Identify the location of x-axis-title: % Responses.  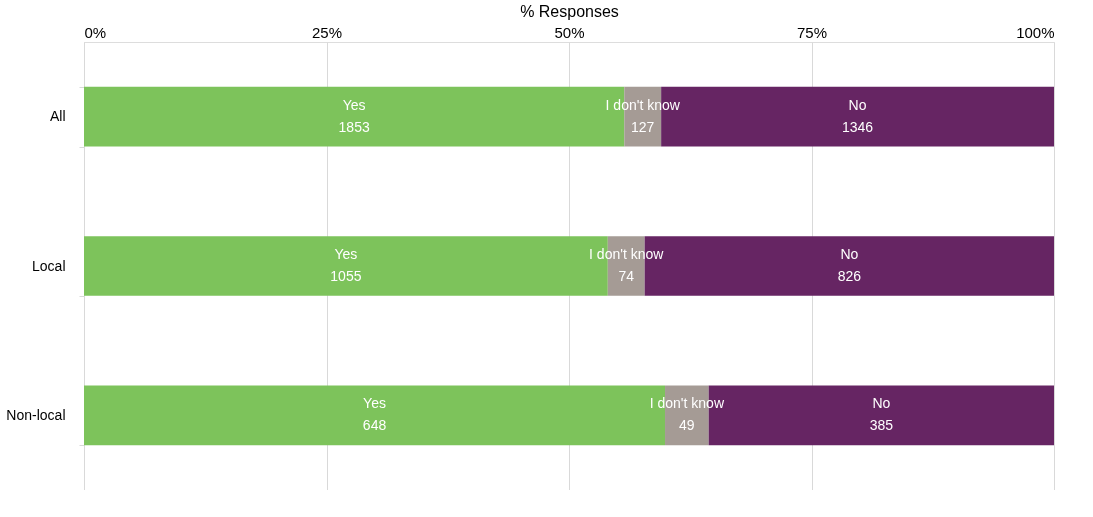
(569, 11).